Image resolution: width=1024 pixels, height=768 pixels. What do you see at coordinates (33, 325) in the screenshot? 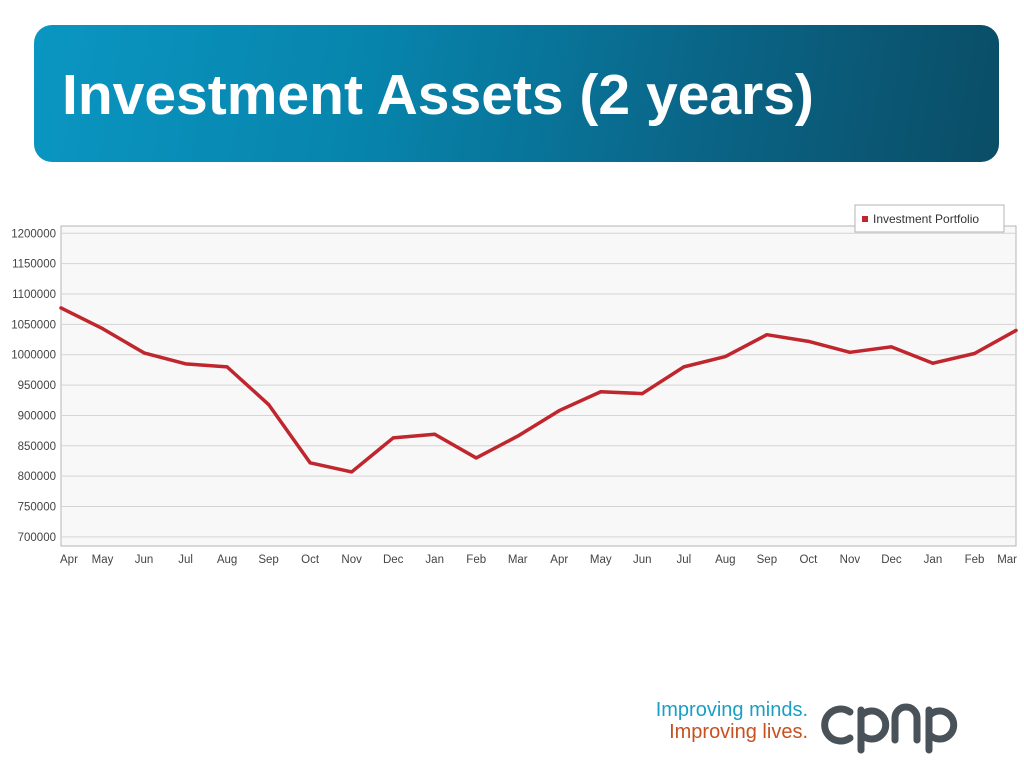
I see `y-tick-label: 1050000` at bounding box center [33, 325].